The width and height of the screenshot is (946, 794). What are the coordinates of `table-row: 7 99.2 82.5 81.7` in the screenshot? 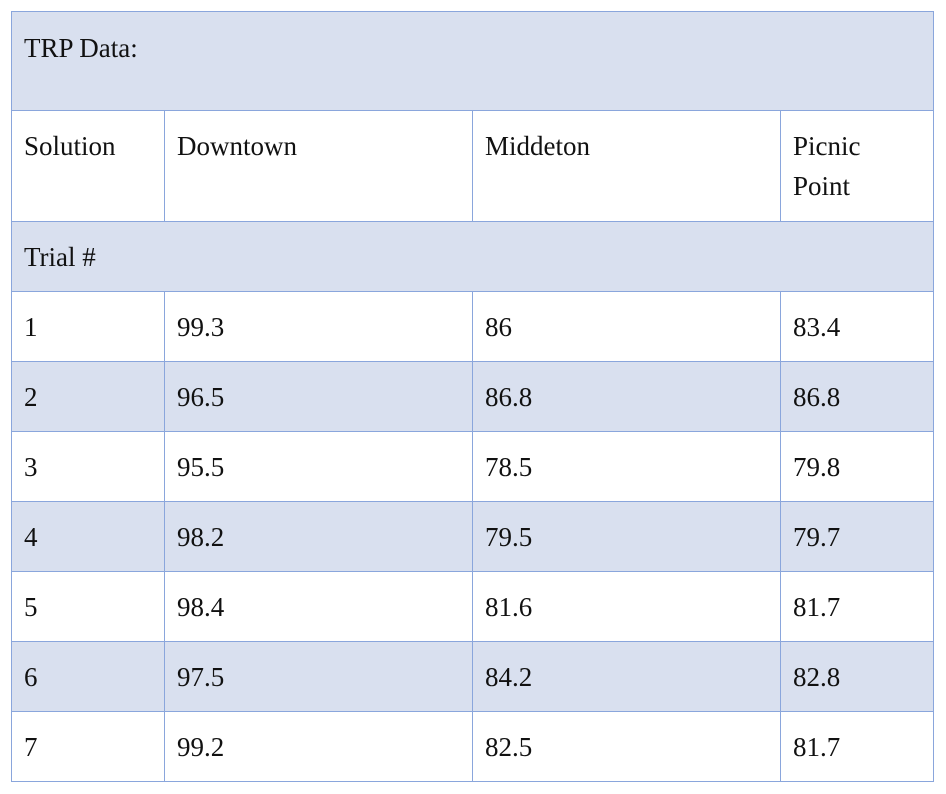 It's located at (472, 746).